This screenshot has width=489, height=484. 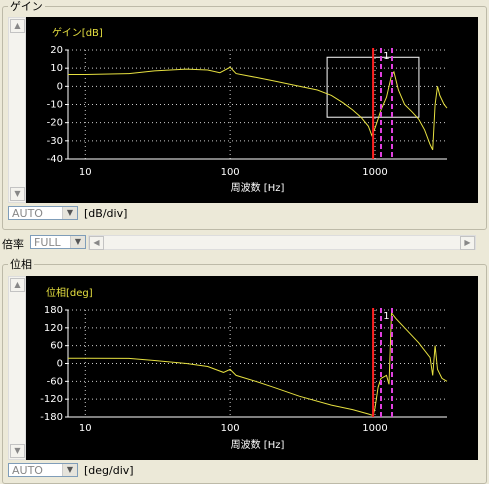 What do you see at coordinates (17, 368) in the screenshot?
I see `phase-vscroll: ▲ ▼` at bounding box center [17, 368].